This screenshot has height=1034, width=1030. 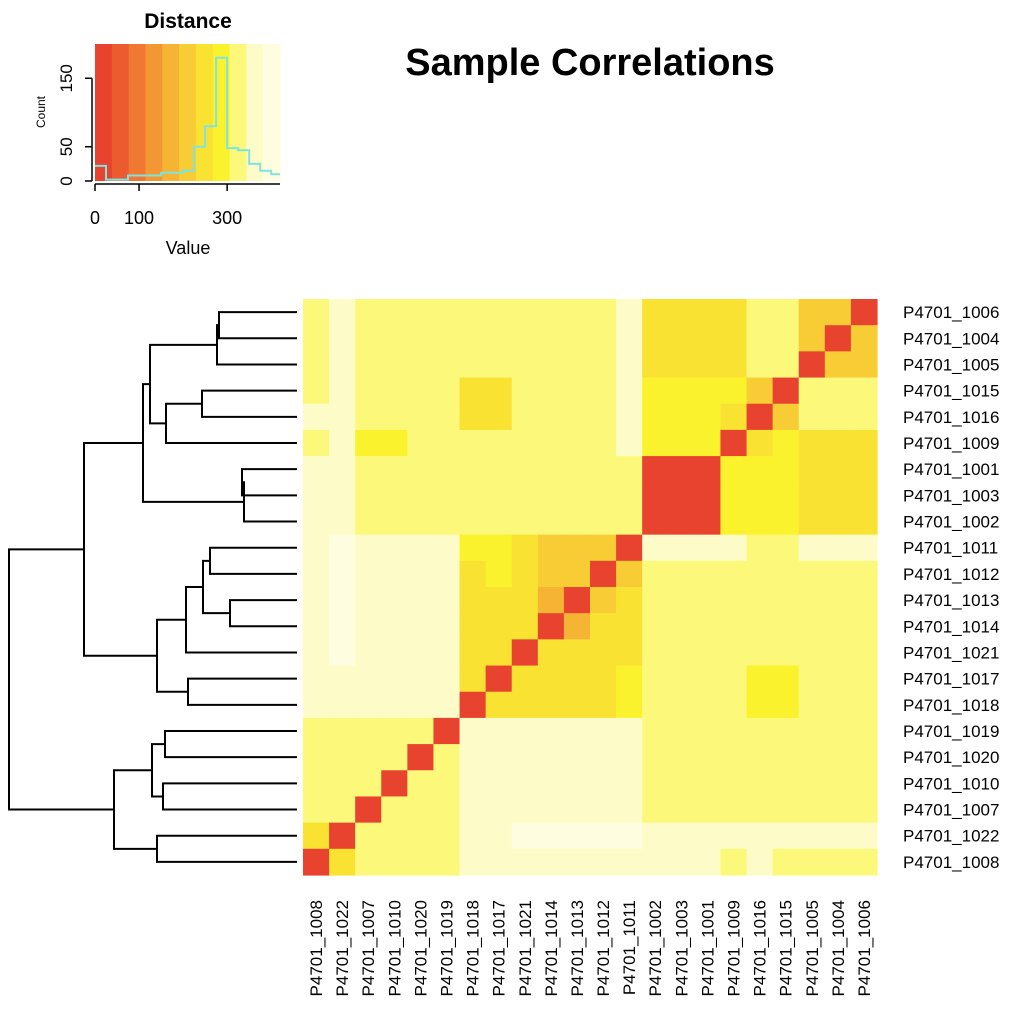 I want to click on column-label: P4701_1013, so click(x=577, y=948).